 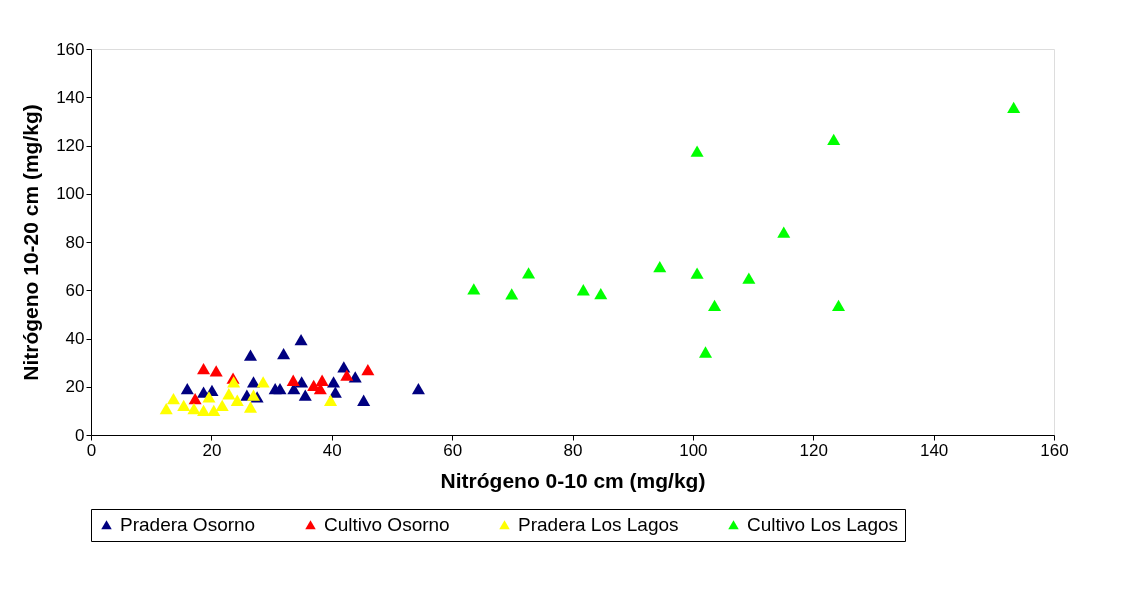 What do you see at coordinates (70, 49) in the screenshot?
I see `y-tick-label: 160` at bounding box center [70, 49].